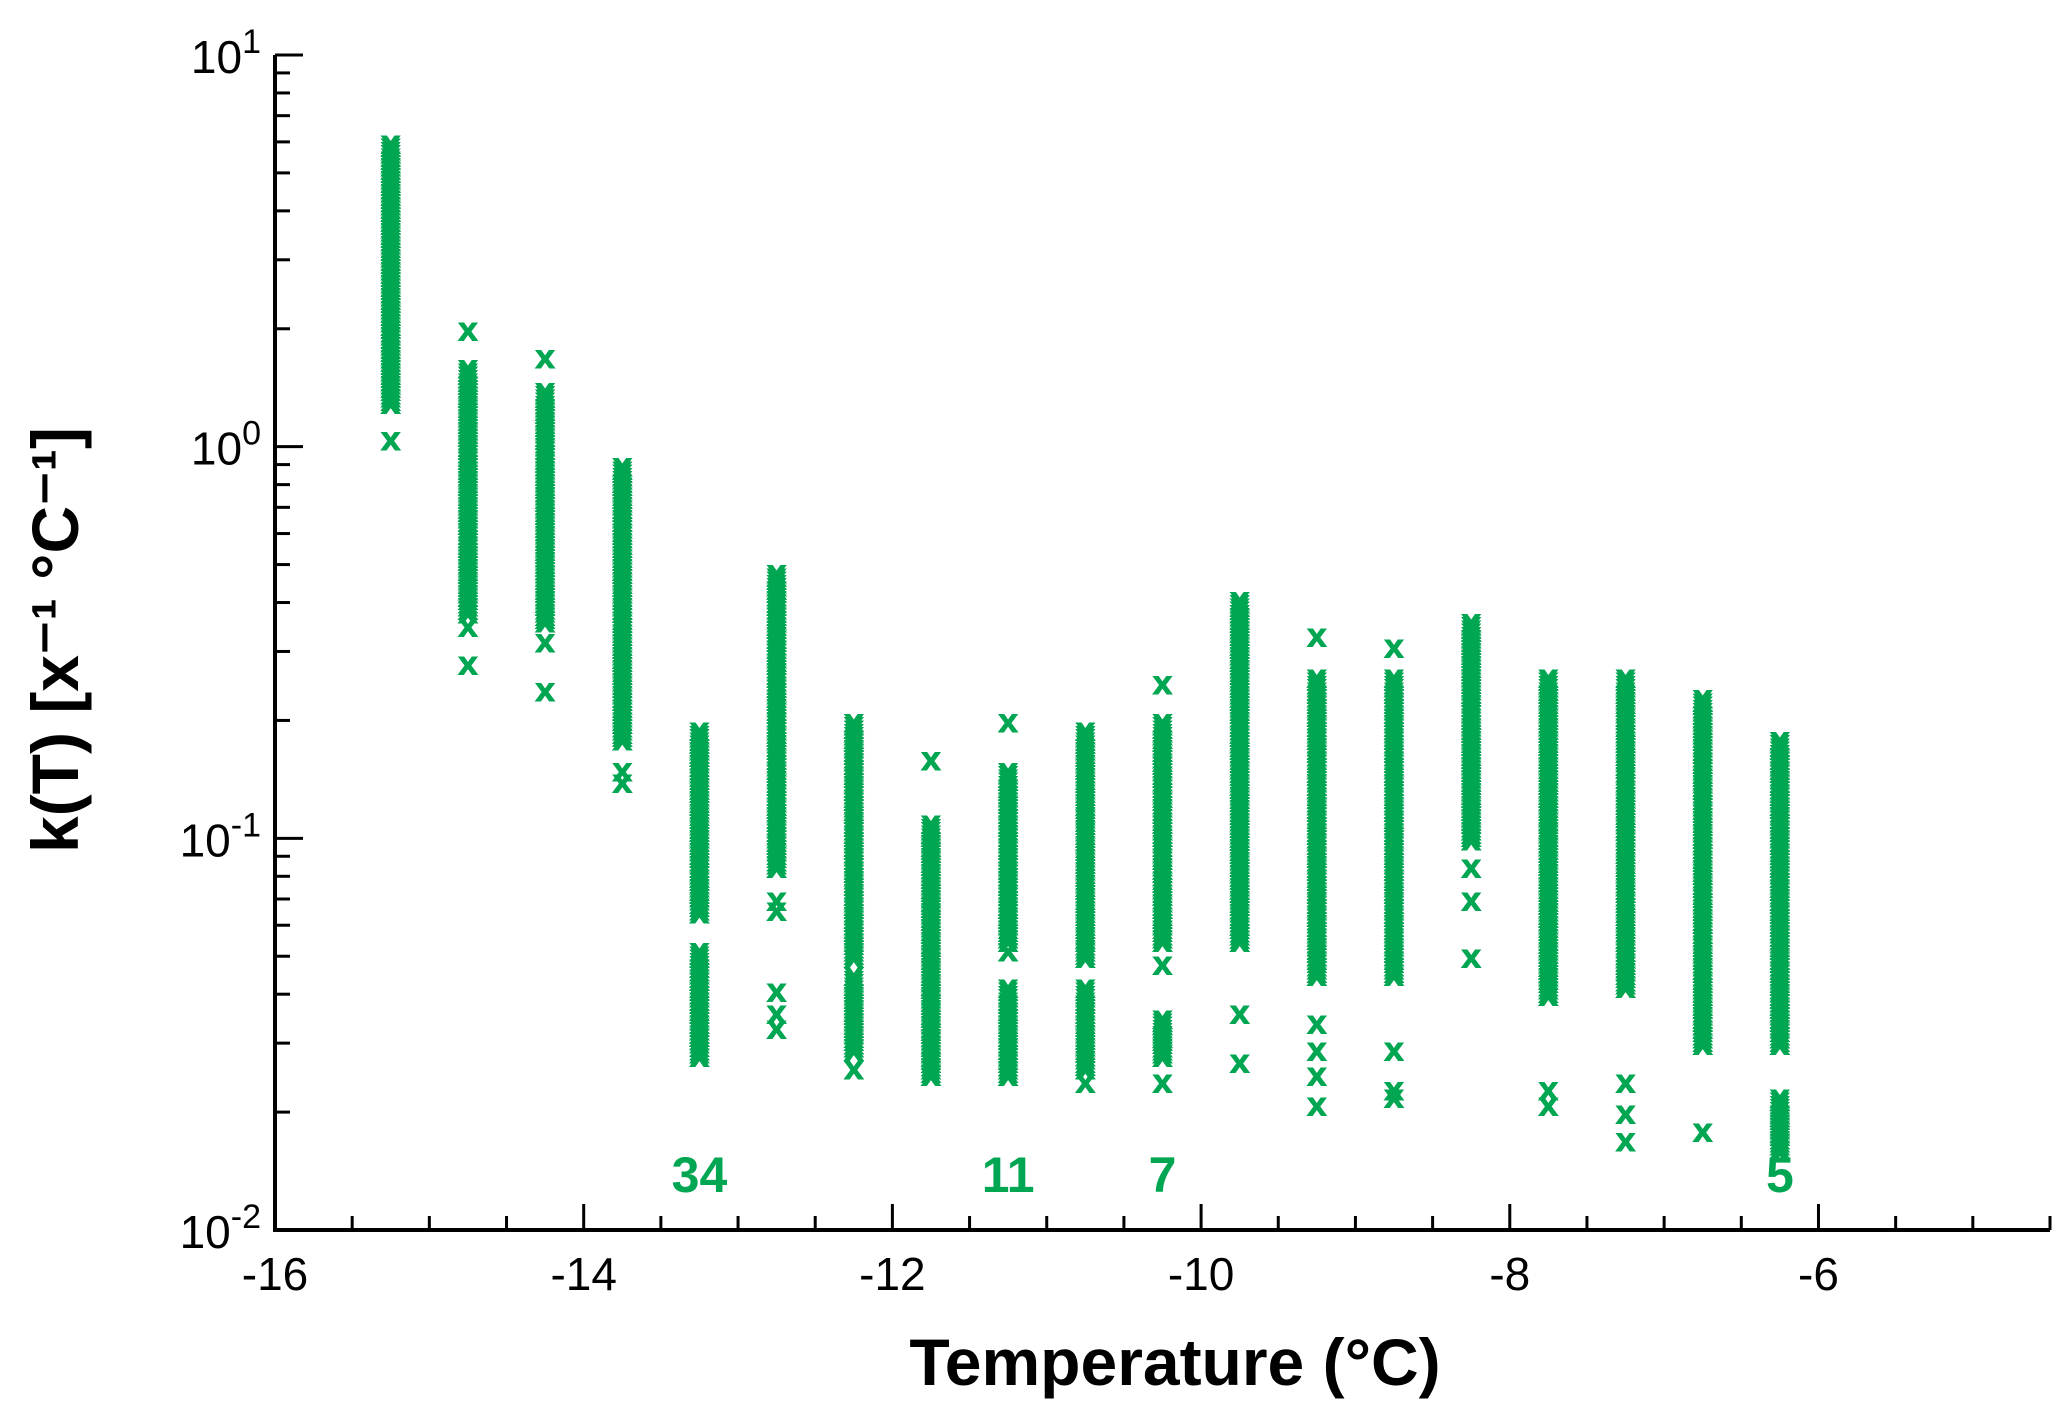 Image resolution: width=2067 pixels, height=1415 pixels. Describe the element at coordinates (1818, 1274) in the screenshot. I see `x-tick-label: -6` at that location.